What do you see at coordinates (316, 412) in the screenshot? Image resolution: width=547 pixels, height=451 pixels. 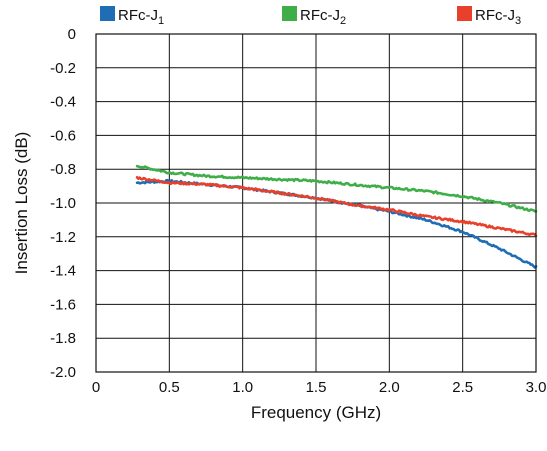 I see `x-axis-title: Frequency (GHz)` at bounding box center [316, 412].